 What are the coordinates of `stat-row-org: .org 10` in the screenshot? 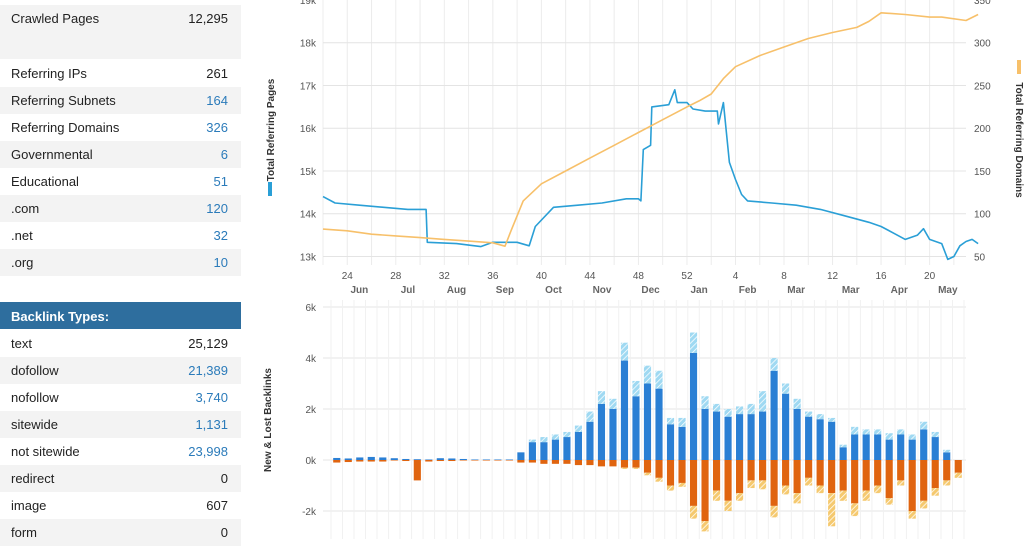 It's located at (120, 262).